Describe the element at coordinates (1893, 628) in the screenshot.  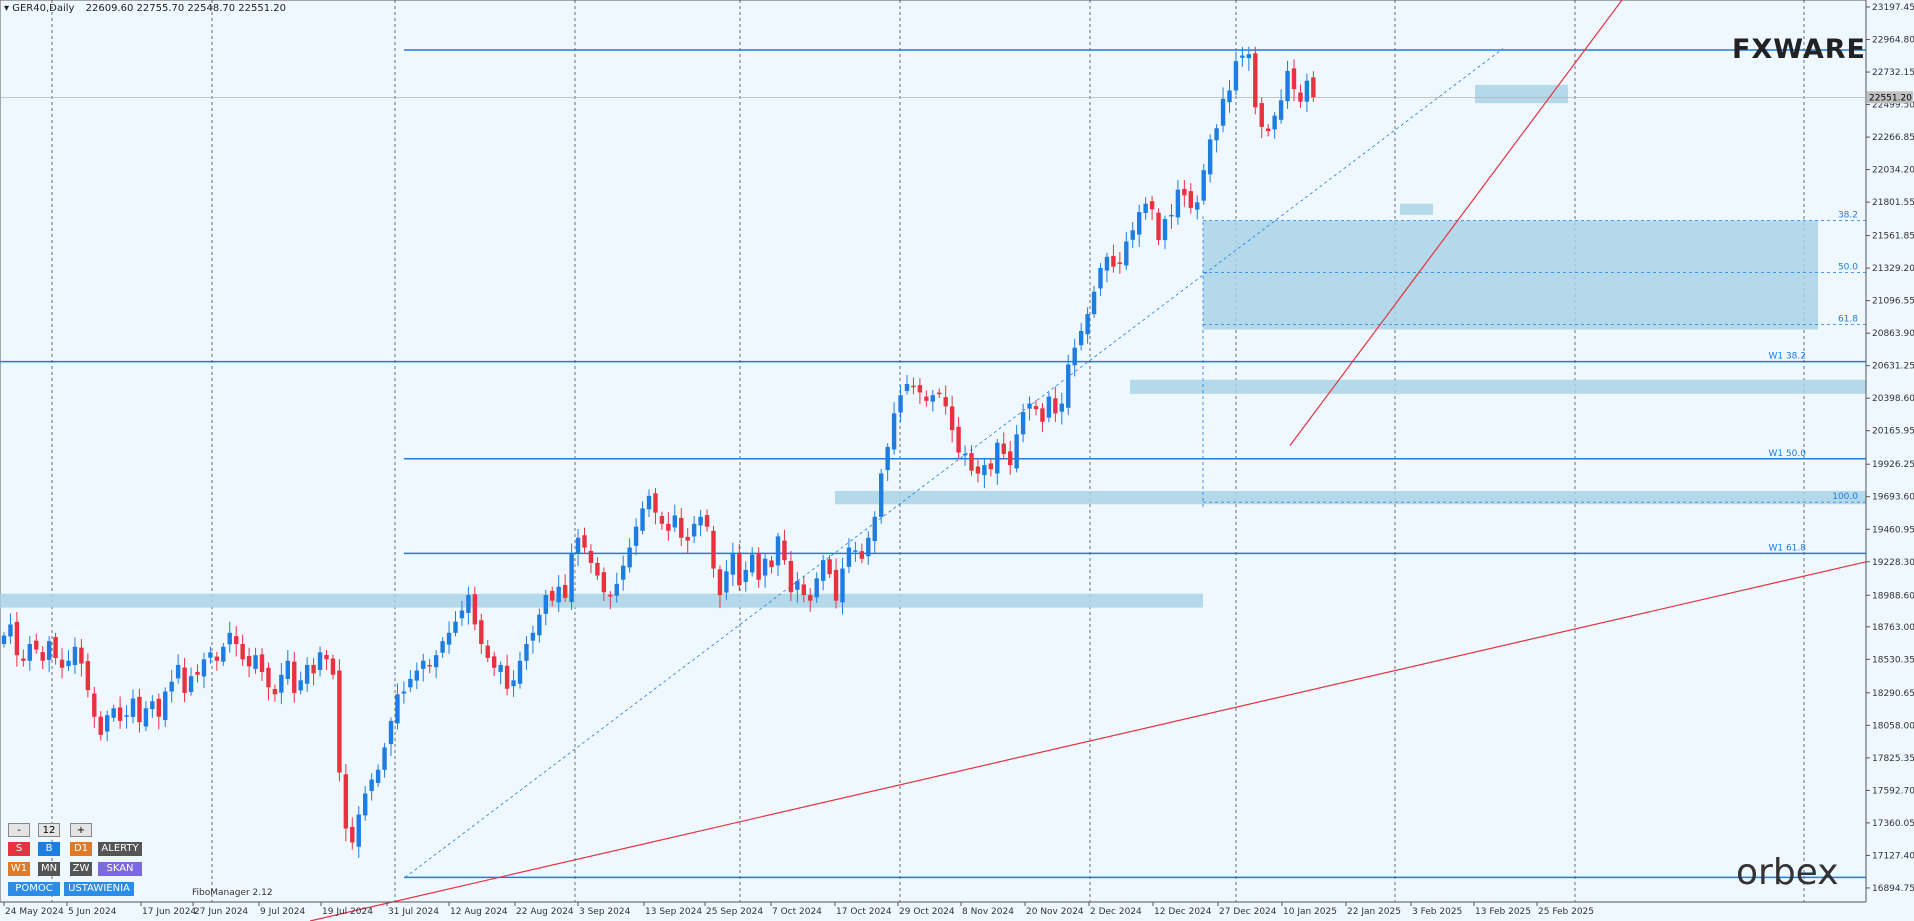
I see `y-tick-label: 18763.00` at that location.